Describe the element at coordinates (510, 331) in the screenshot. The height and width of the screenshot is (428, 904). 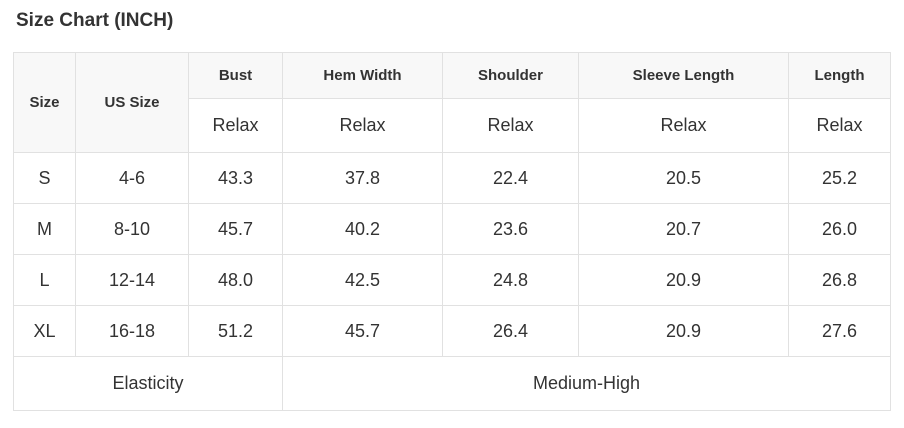
I see `shoulder-cell: 26.4` at that location.